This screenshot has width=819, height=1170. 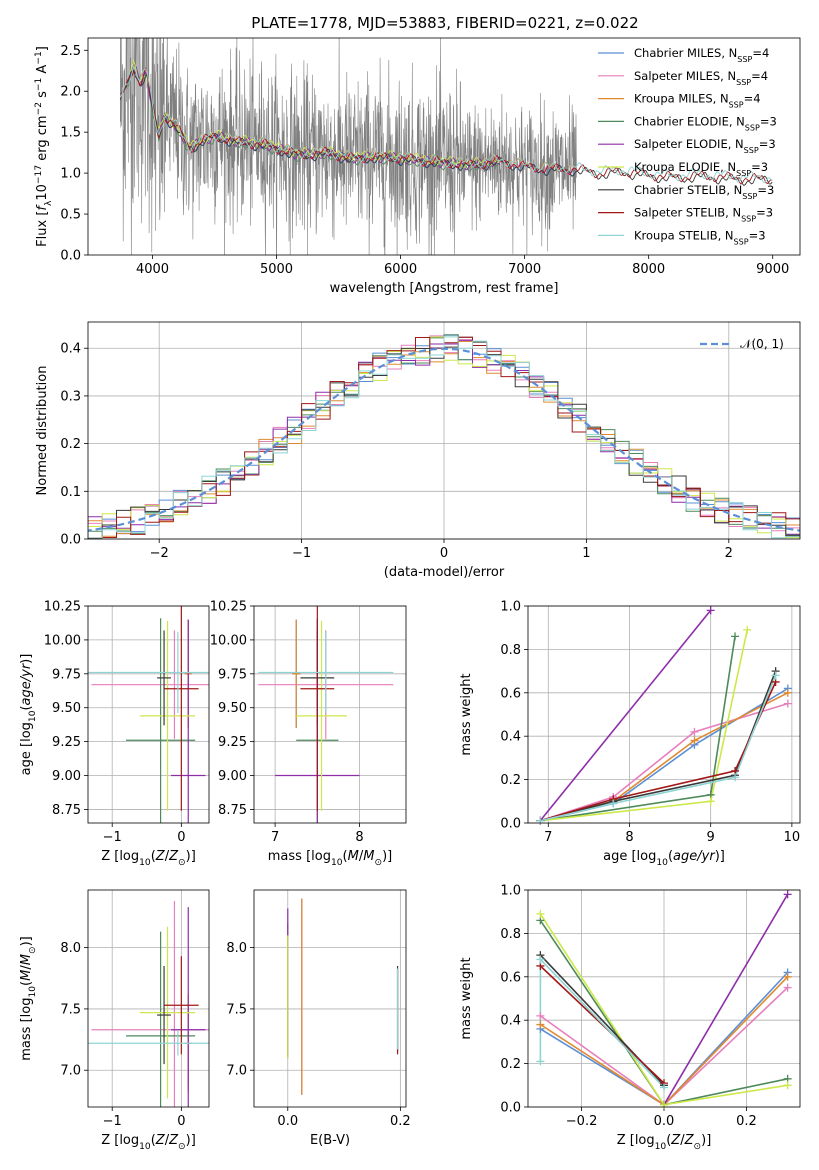 I want to click on observed-spectrum-line, so click(x=348, y=146).